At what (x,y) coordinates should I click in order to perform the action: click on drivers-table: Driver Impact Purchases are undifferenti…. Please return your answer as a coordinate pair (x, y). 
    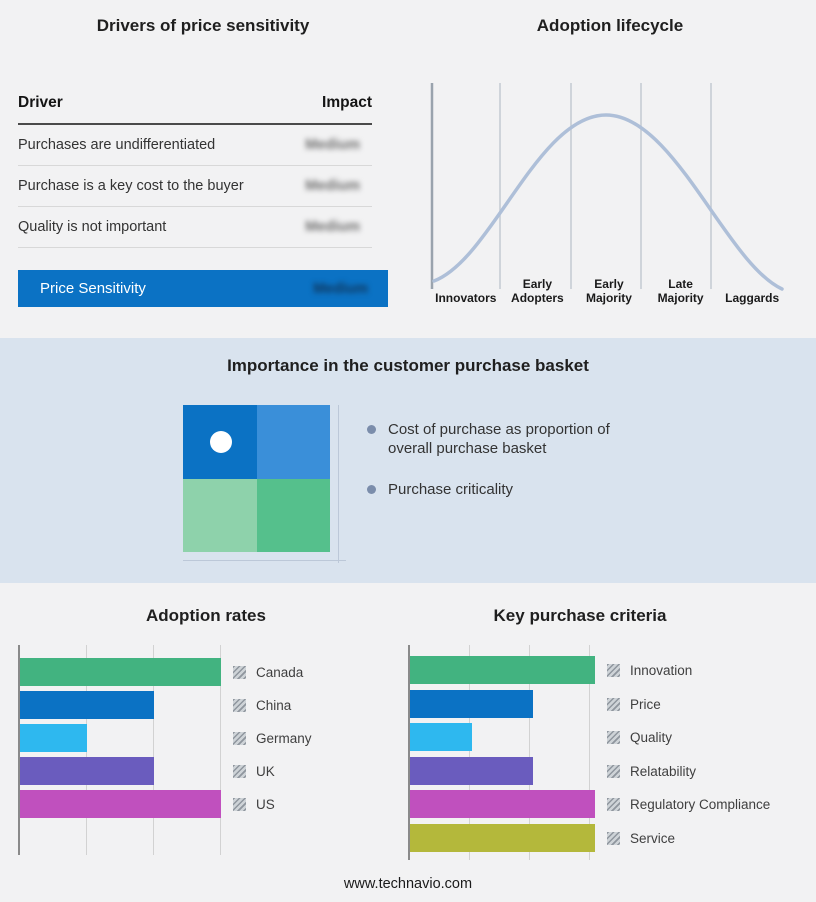
    Looking at the image, I should click on (195, 171).